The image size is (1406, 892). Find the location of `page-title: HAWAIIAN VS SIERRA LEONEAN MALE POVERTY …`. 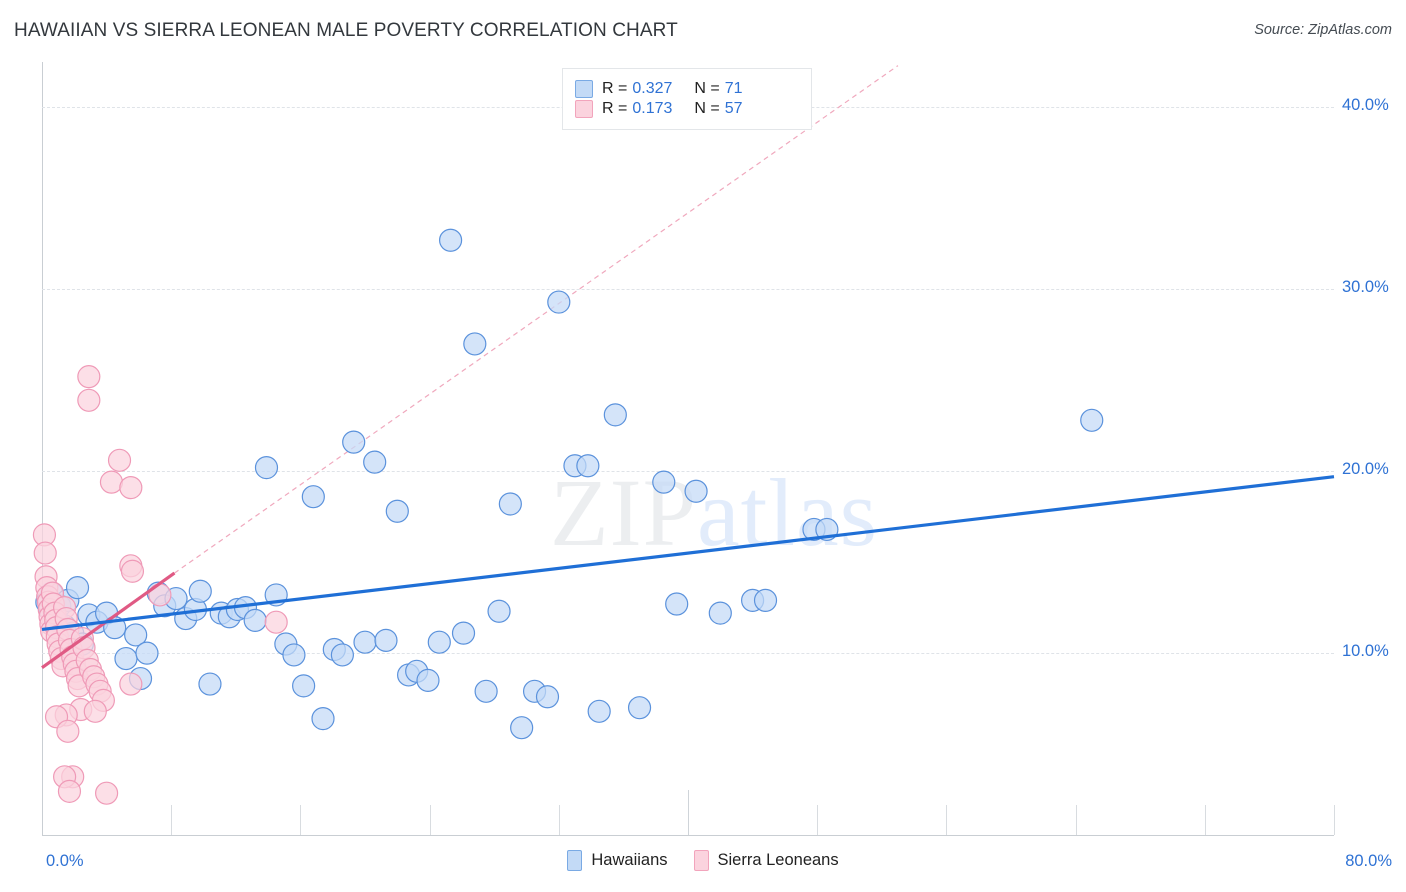

page-title: HAWAIIAN VS SIERRA LEONEAN MALE POVERTY … is located at coordinates (346, 30).